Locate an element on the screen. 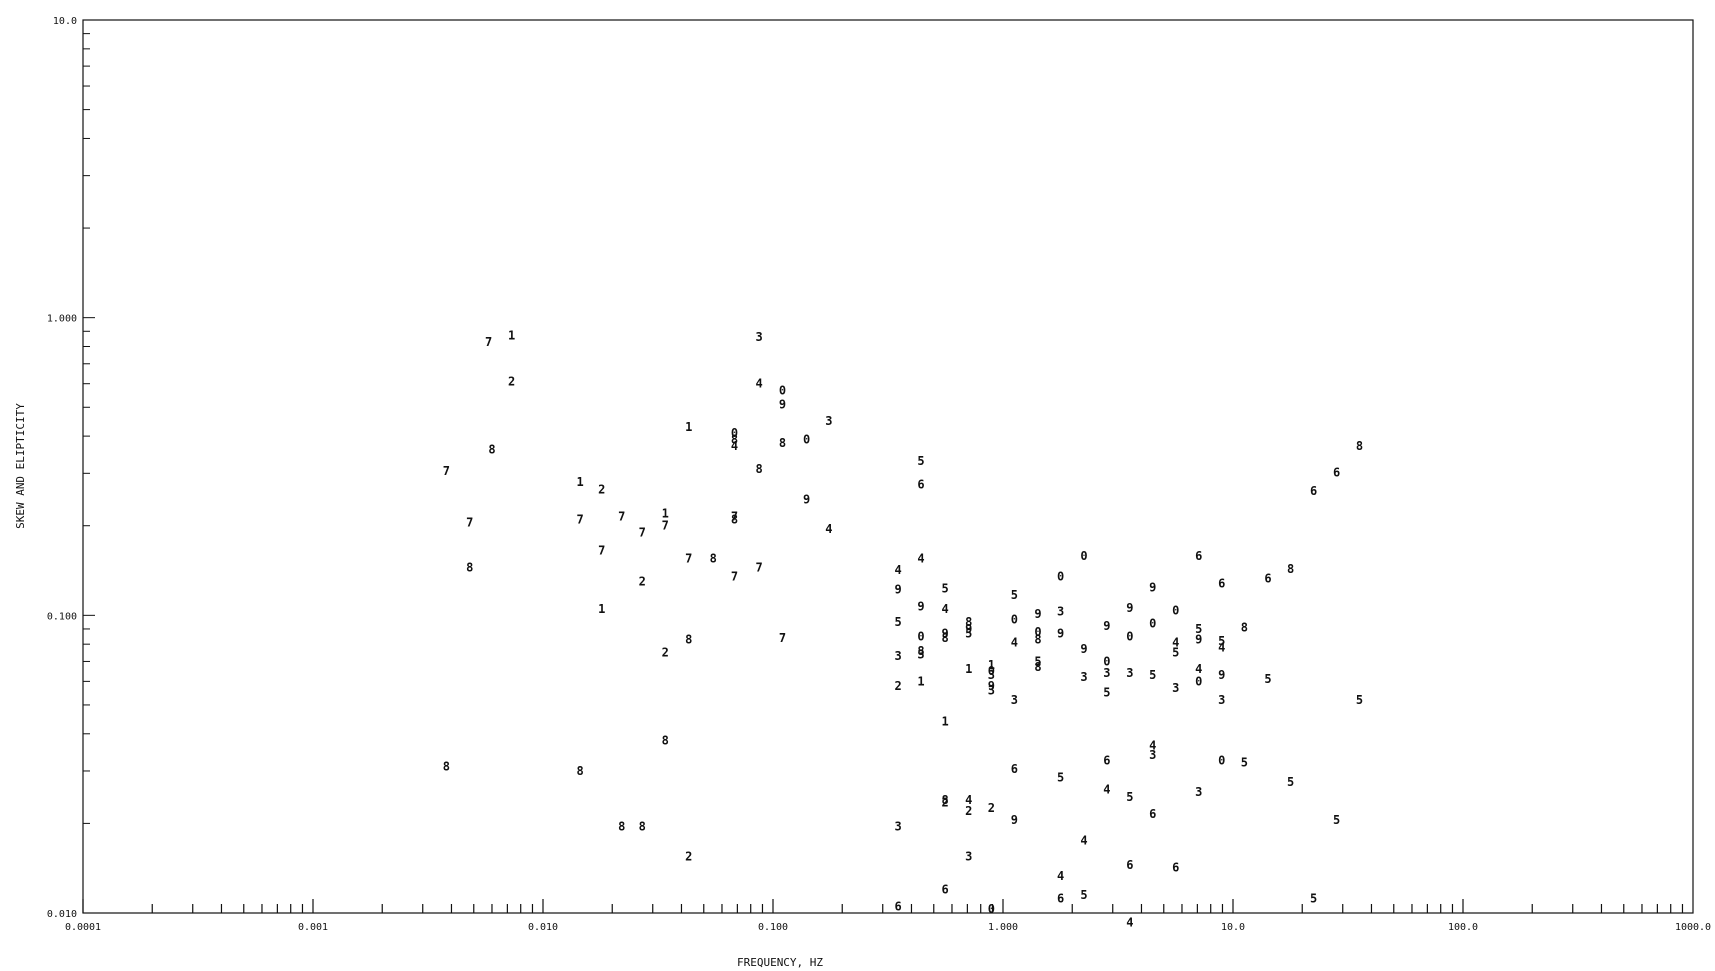 The width and height of the screenshot is (1715, 971). x-tick-label: 0.100 is located at coordinates (773, 927).